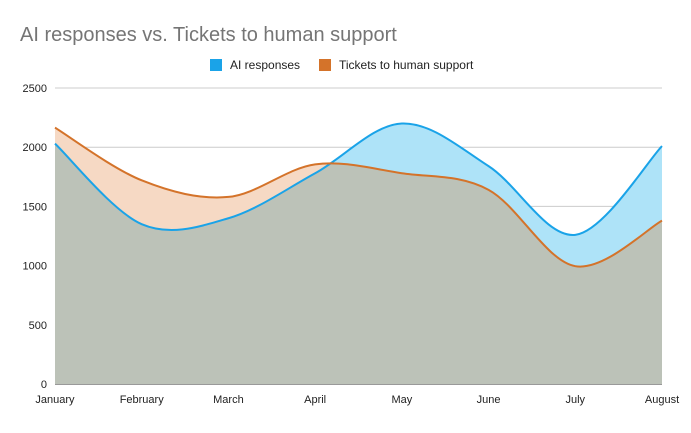 The height and width of the screenshot is (433, 691). Describe the element at coordinates (35, 267) in the screenshot. I see `y-tick-label: 1000` at that location.